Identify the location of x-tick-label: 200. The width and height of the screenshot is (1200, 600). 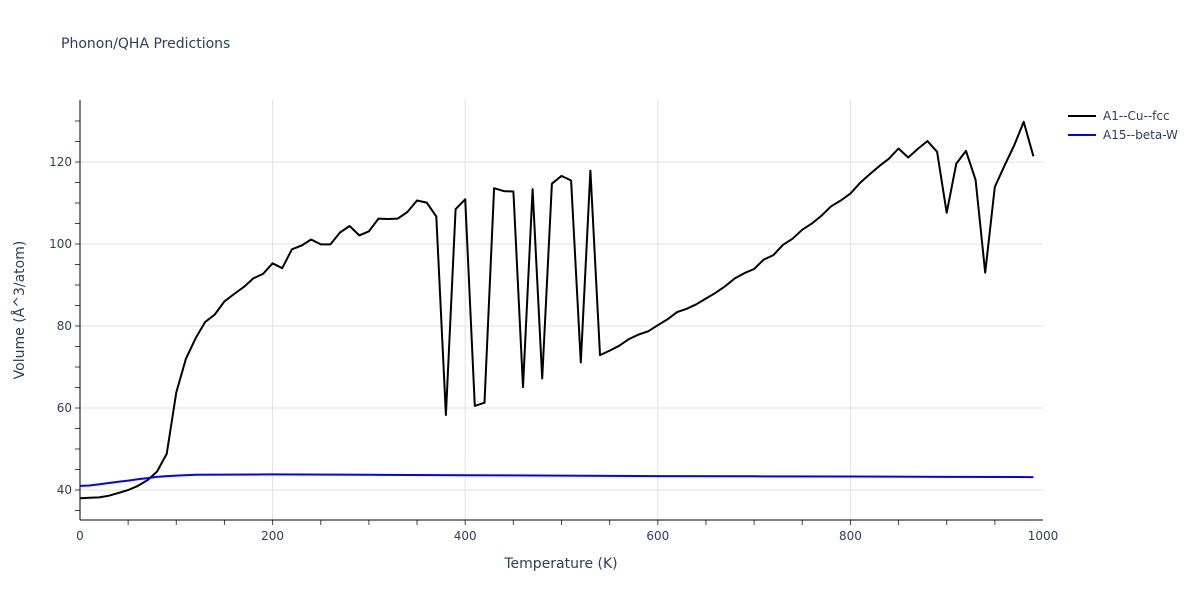
(272, 536).